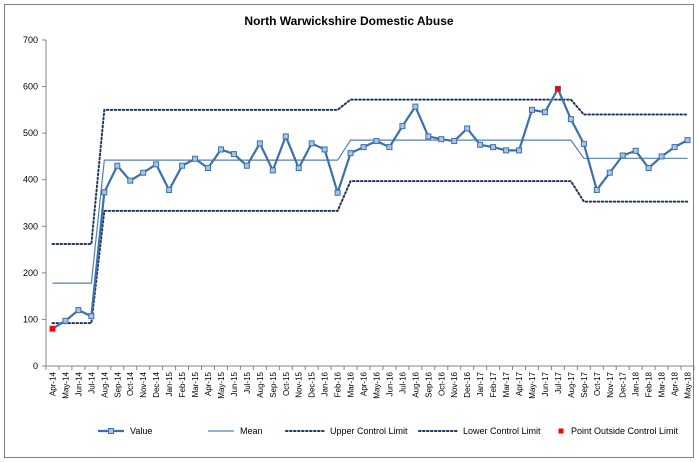 Image resolution: width=698 pixels, height=462 pixels. I want to click on y-tick-label: 200, so click(30, 273).